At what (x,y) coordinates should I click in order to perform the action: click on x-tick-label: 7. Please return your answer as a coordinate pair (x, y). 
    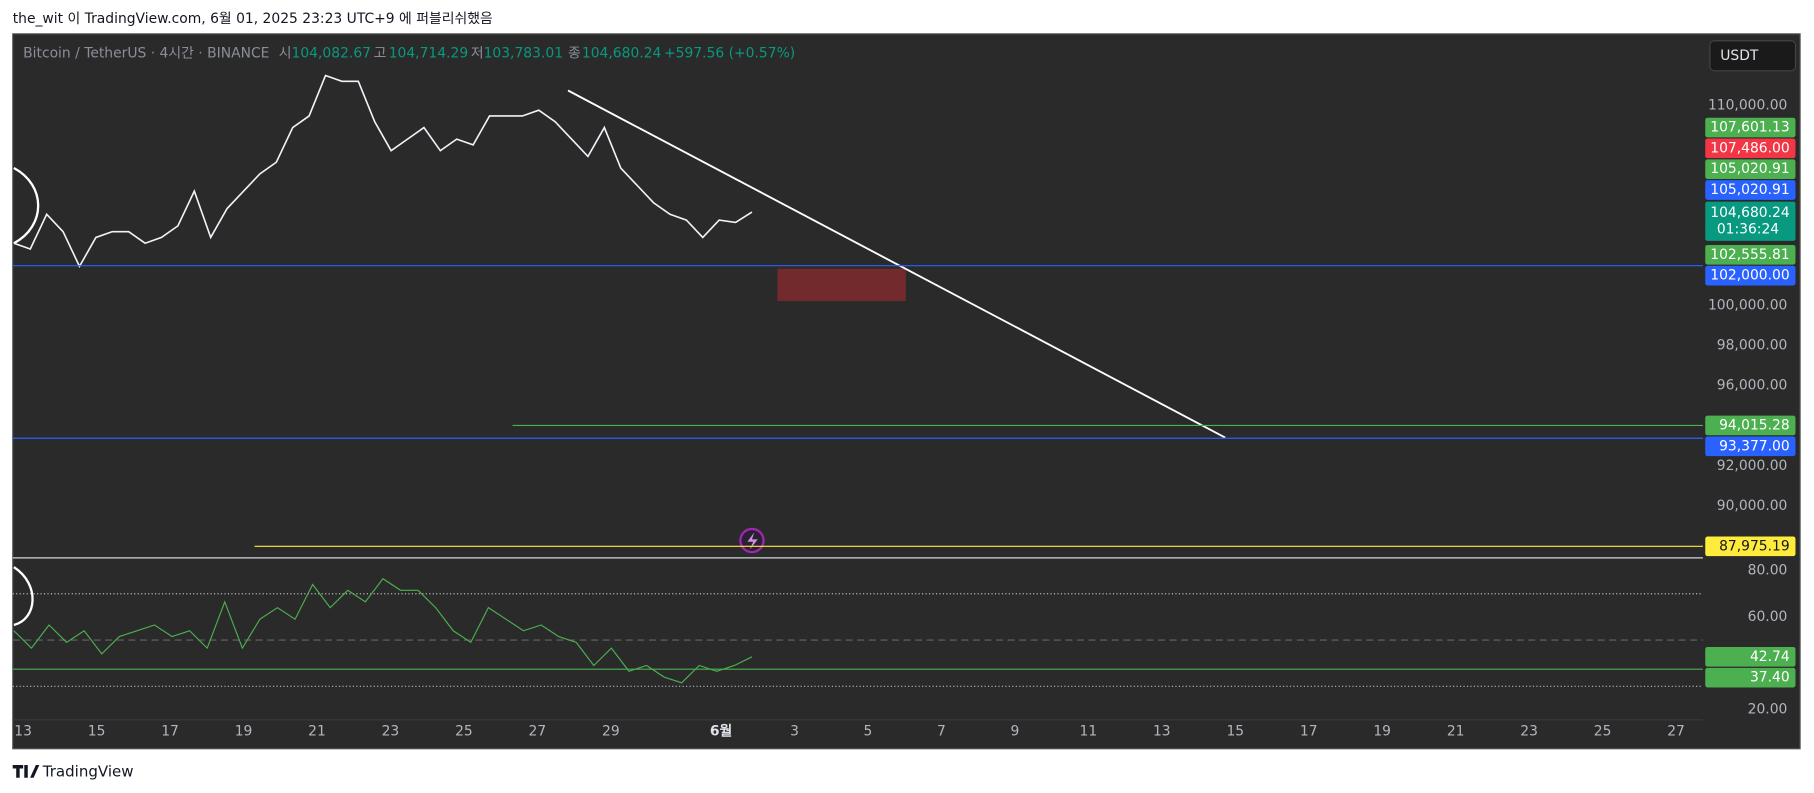
    Looking at the image, I should click on (941, 731).